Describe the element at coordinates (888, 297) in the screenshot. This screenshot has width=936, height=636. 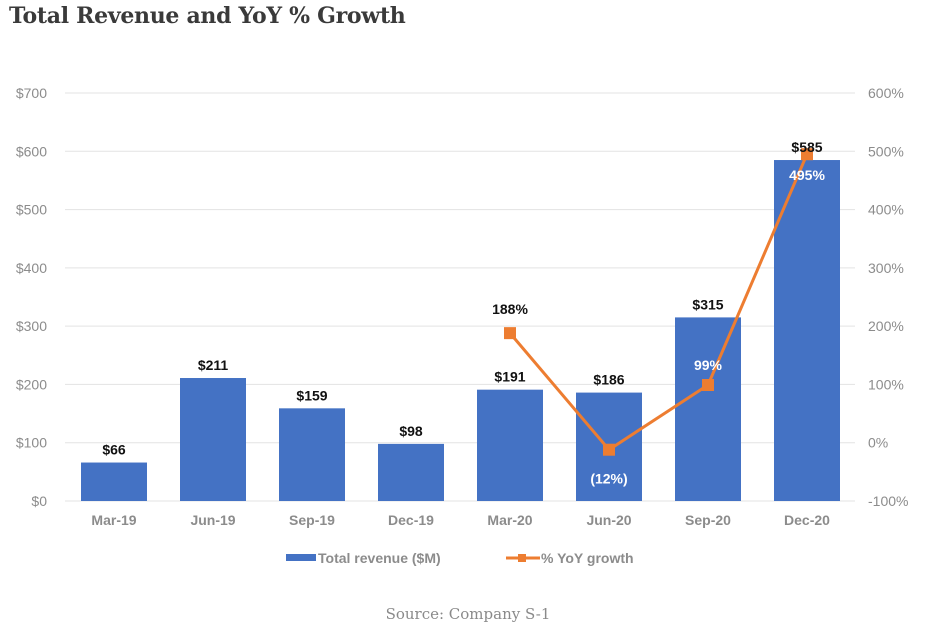
I see `right-axis-ticks: -100% 0% 100% 200% 300% 400% 500% 600%` at that location.